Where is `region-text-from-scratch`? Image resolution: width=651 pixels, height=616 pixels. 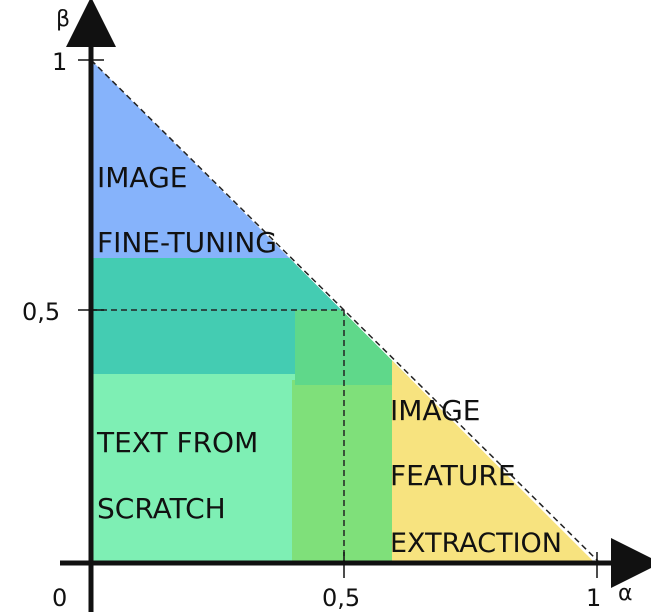
region-text-from-scratch is located at coordinates (196, 468).